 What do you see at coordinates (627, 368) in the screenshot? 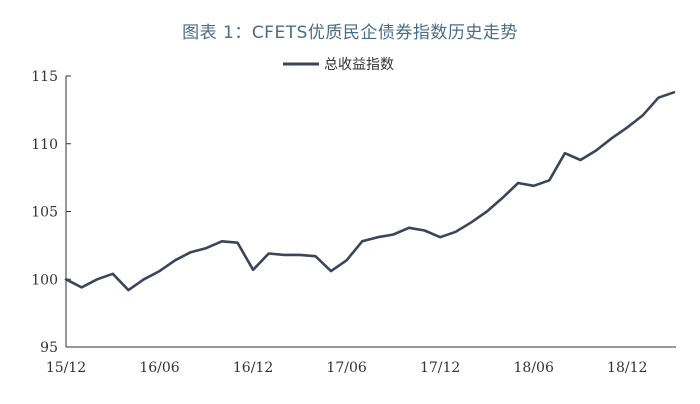
I see `x-tick-label: 18/12` at bounding box center [627, 368].